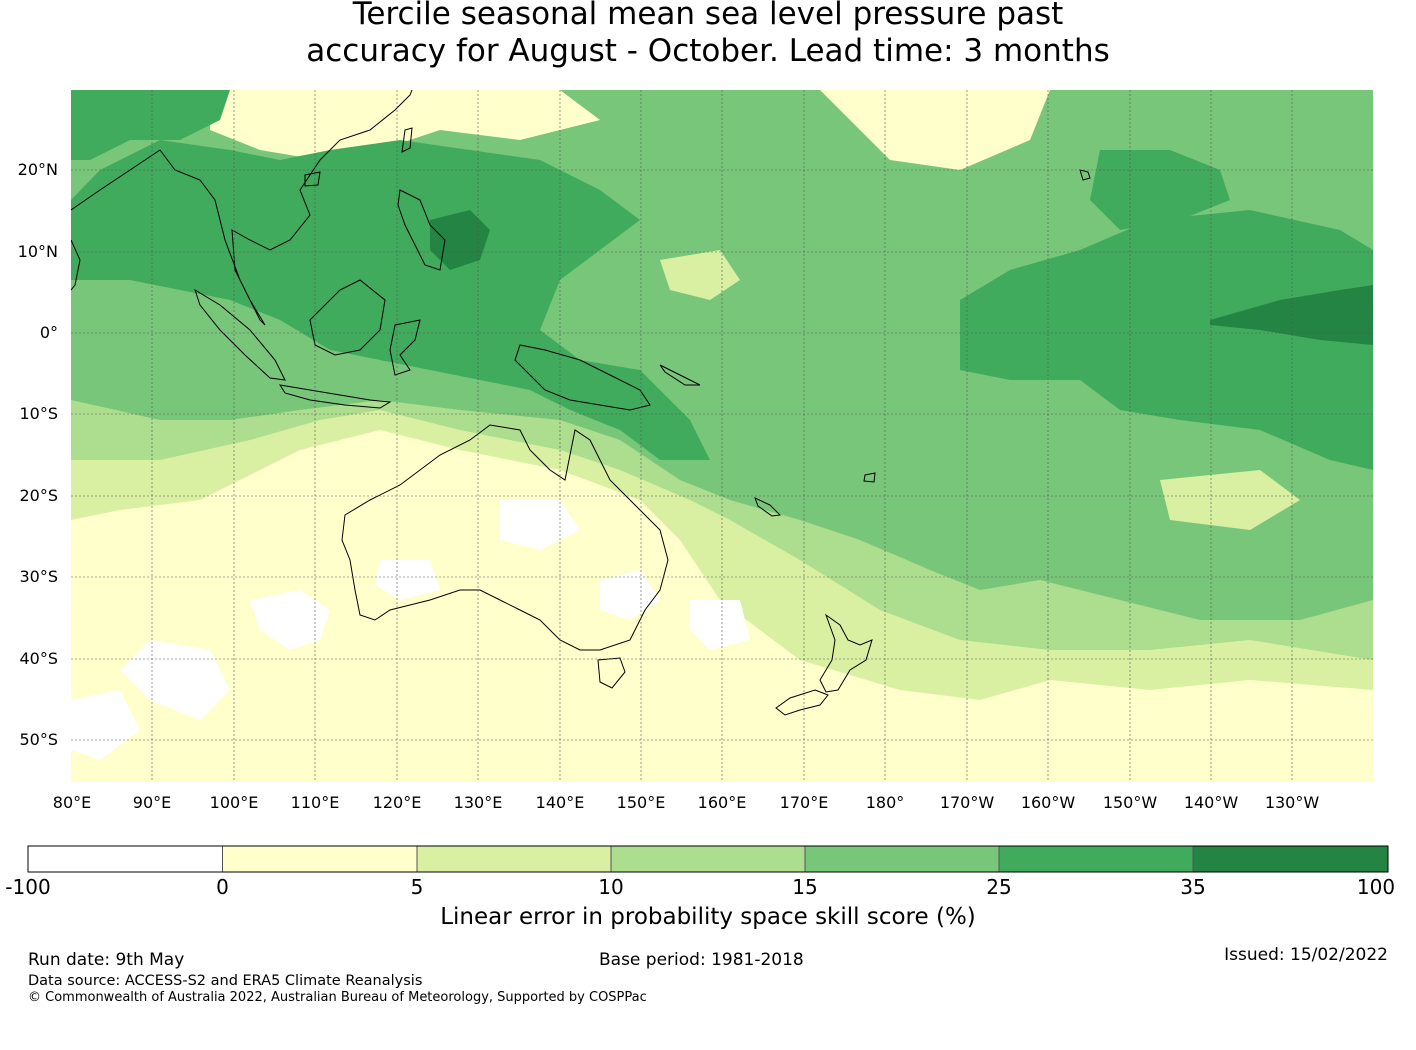  Describe the element at coordinates (76, 265) in the screenshot. I see `india-coastline` at that location.